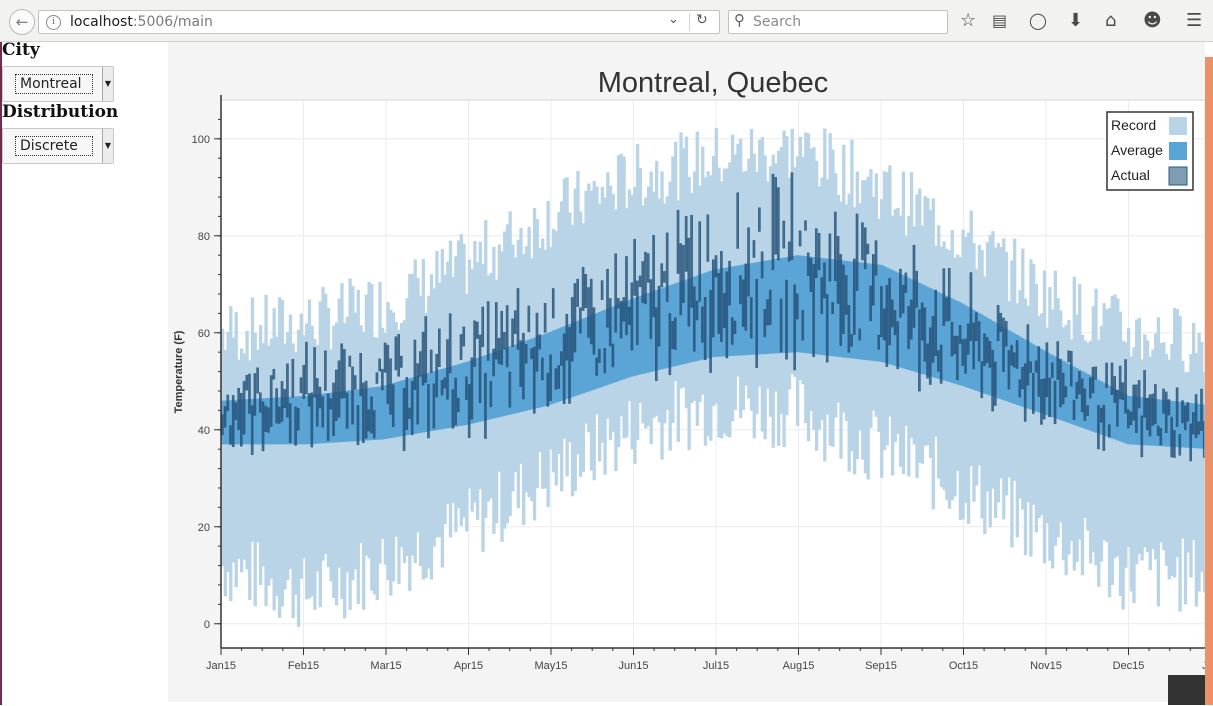 Image resolution: width=1213 pixels, height=706 pixels. Describe the element at coordinates (58, 84) in the screenshot. I see `city-select: Montreal ▼` at that location.